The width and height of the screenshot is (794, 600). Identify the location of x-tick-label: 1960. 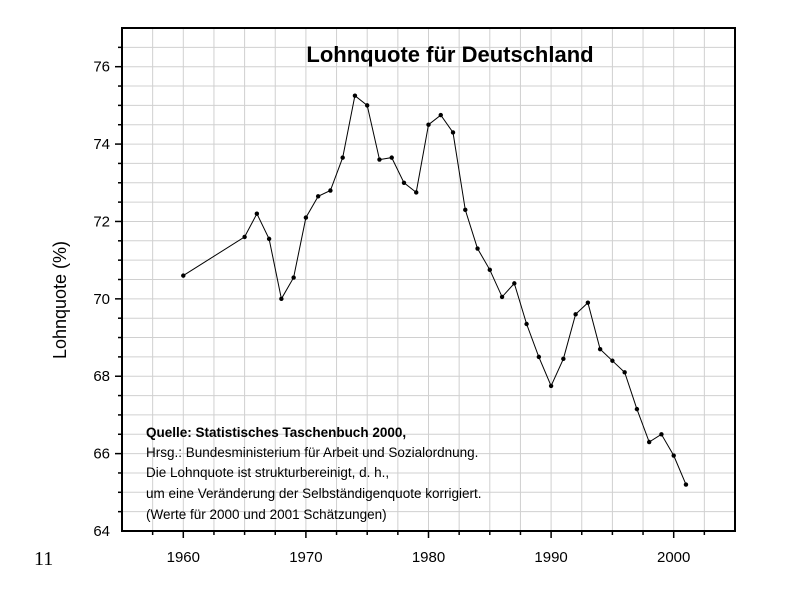
(183, 557).